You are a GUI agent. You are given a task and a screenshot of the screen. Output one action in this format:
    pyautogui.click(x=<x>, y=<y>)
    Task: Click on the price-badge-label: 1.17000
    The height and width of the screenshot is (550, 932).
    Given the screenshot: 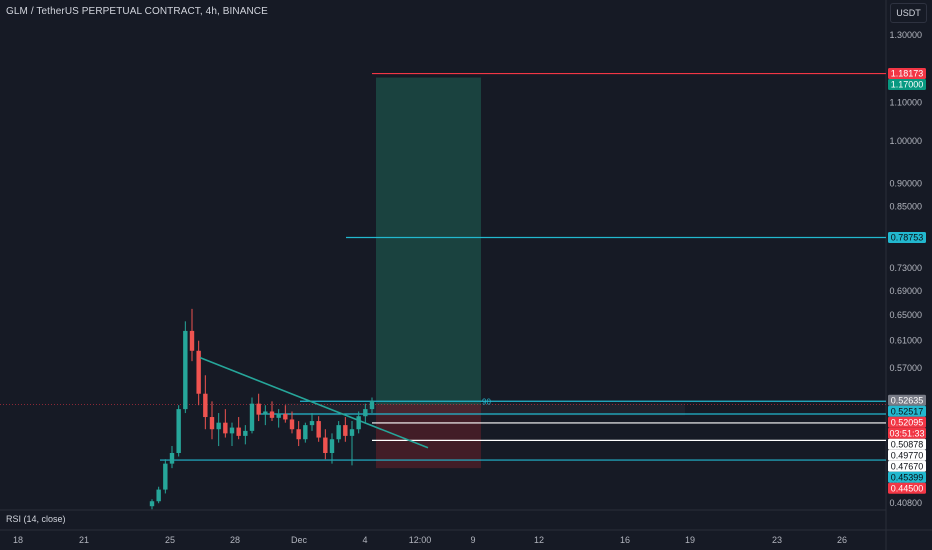 What is the action you would take?
    pyautogui.click(x=907, y=85)
    